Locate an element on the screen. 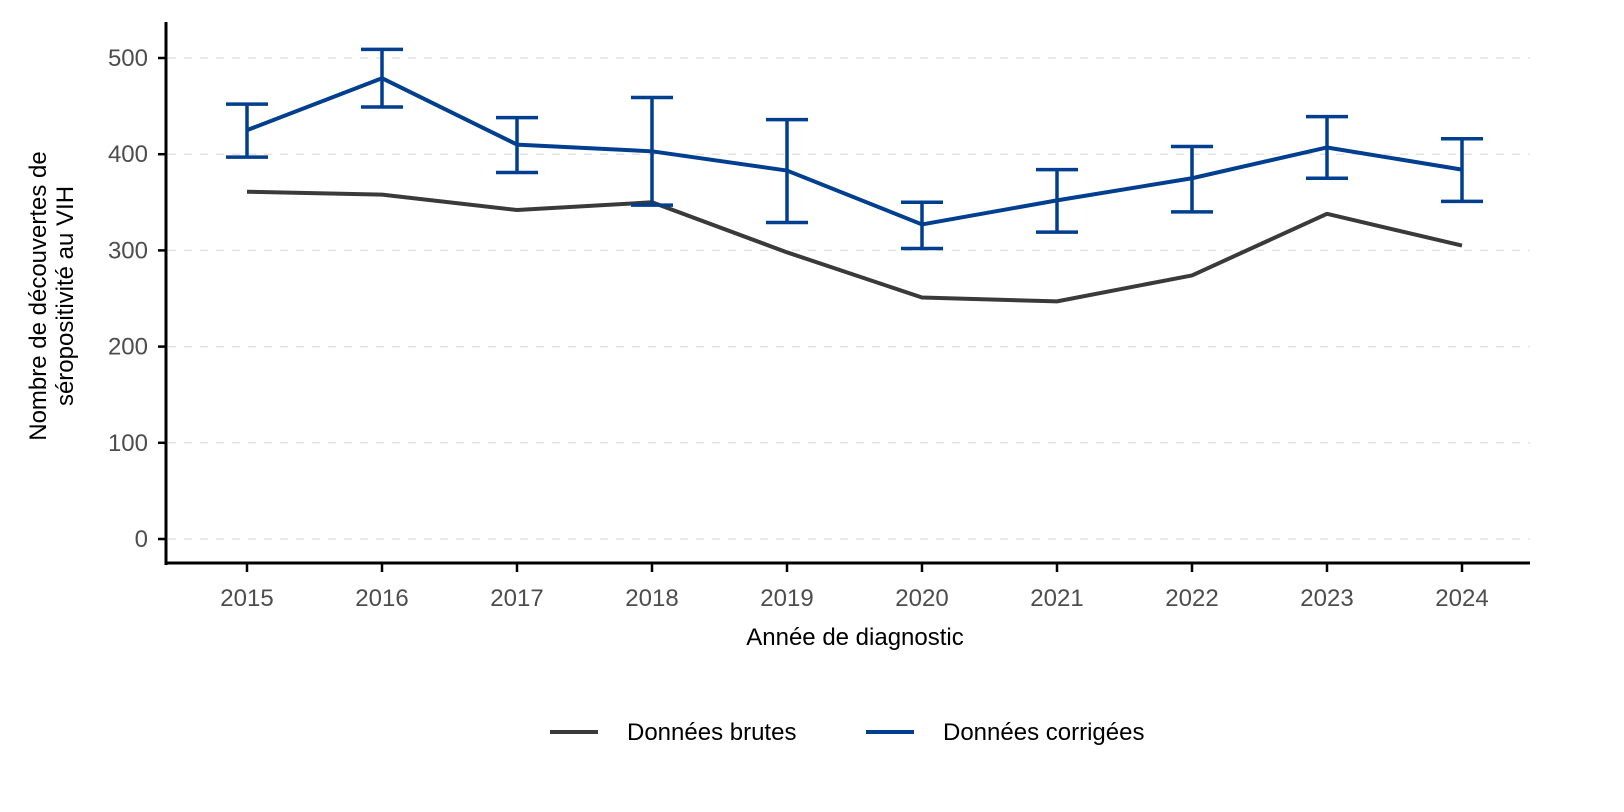 The width and height of the screenshot is (1624, 812). y-tick-label: 0 is located at coordinates (141, 539).